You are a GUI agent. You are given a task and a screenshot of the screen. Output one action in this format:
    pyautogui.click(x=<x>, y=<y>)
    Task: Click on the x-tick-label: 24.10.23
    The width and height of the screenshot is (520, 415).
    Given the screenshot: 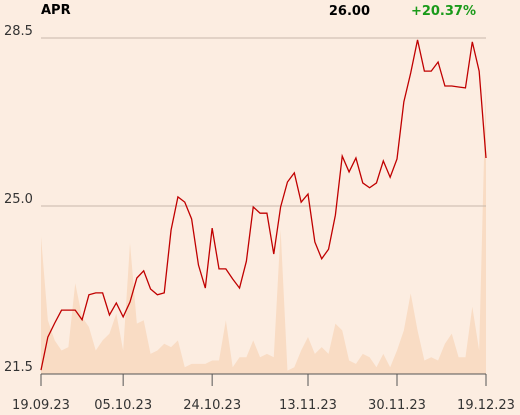 What is the action you would take?
    pyautogui.click(x=212, y=405)
    